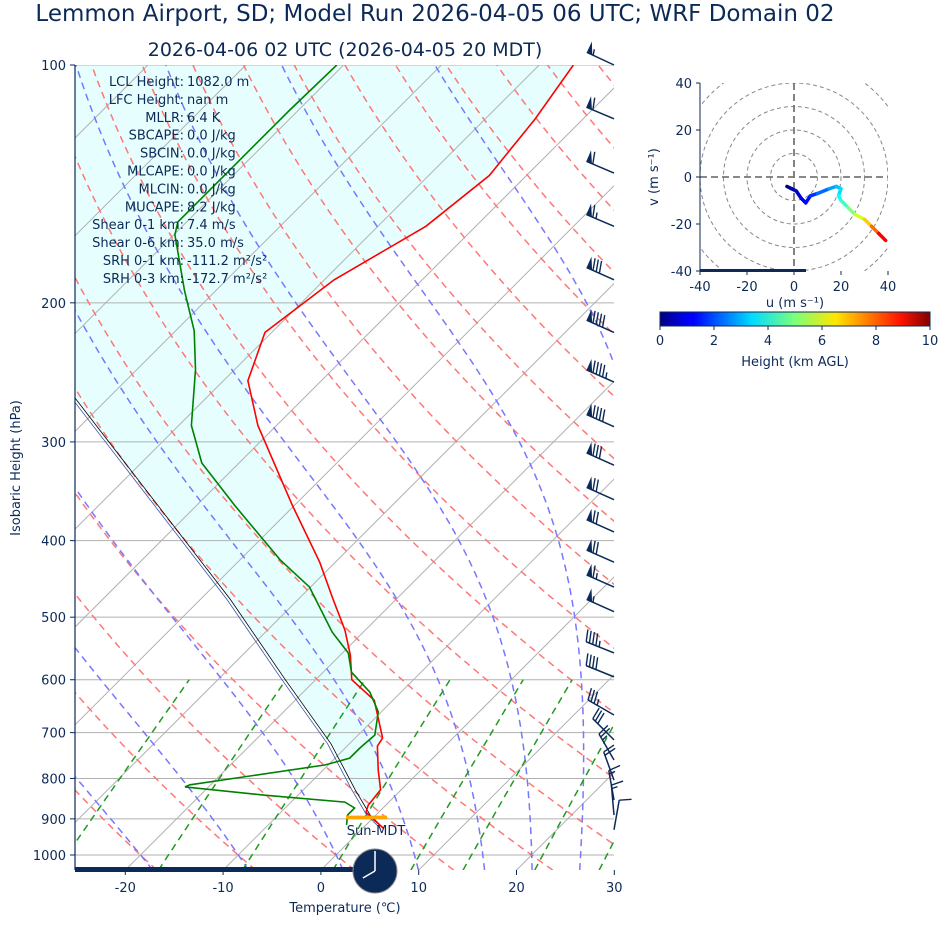 The width and height of the screenshot is (938, 940). Describe the element at coordinates (207, 100) in the screenshot. I see `stat-value: nan m` at that location.